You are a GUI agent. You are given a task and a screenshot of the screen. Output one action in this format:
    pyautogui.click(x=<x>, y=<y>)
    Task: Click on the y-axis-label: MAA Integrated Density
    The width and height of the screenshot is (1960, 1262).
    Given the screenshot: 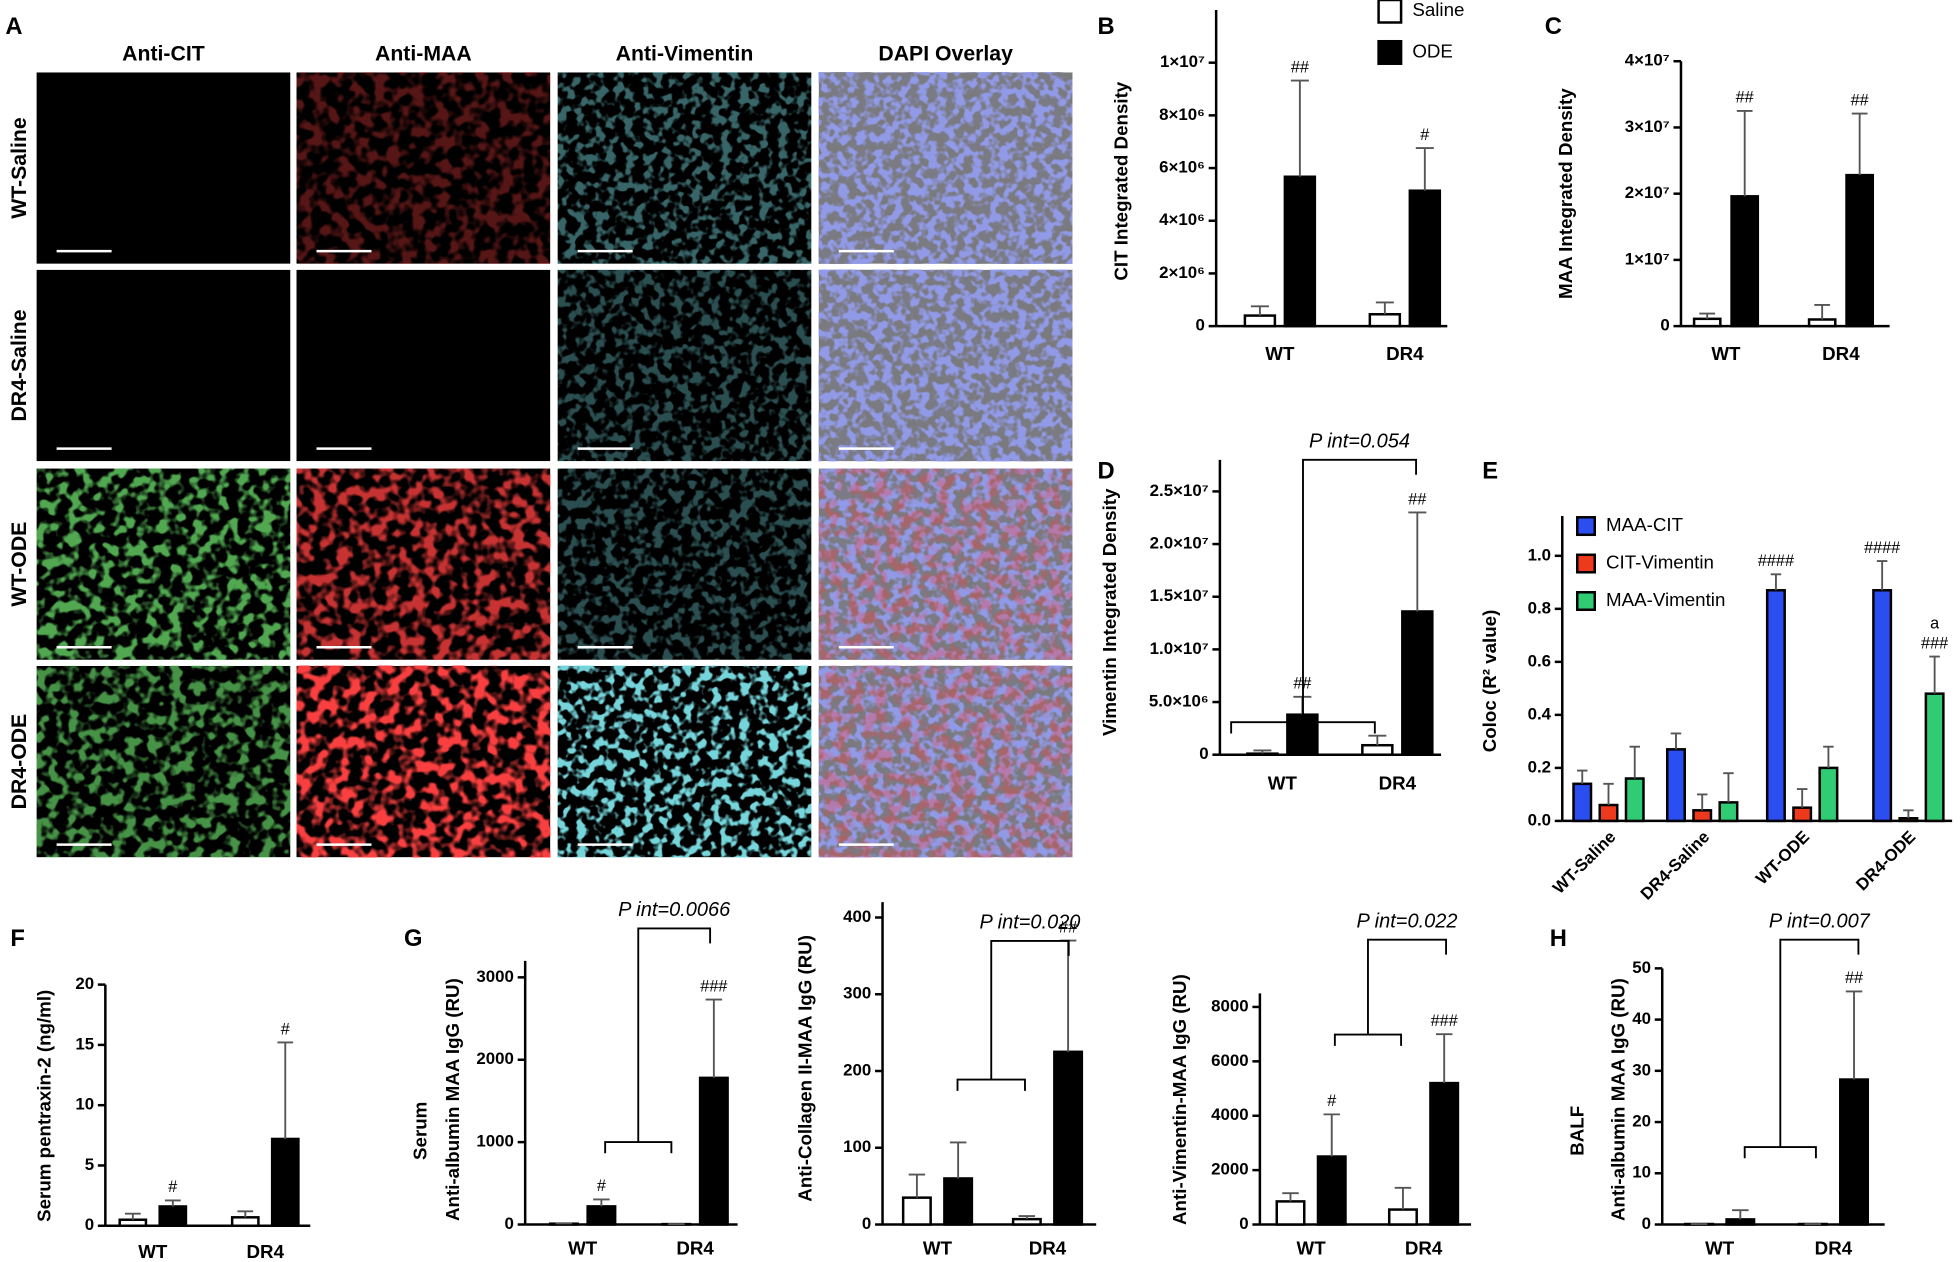 What is the action you would take?
    pyautogui.click(x=1565, y=193)
    